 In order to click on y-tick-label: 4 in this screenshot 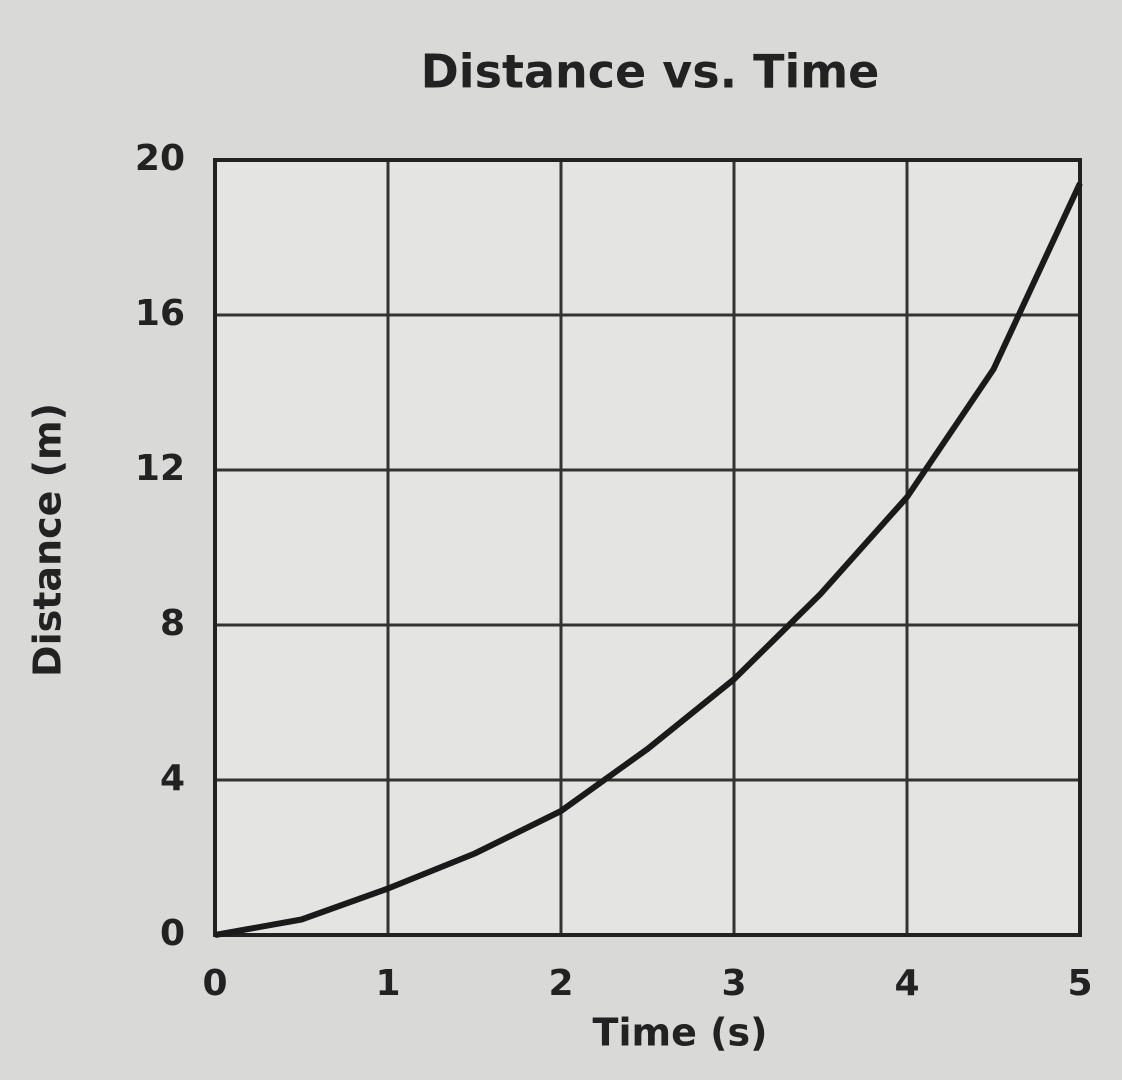, I will do `click(172, 778)`.